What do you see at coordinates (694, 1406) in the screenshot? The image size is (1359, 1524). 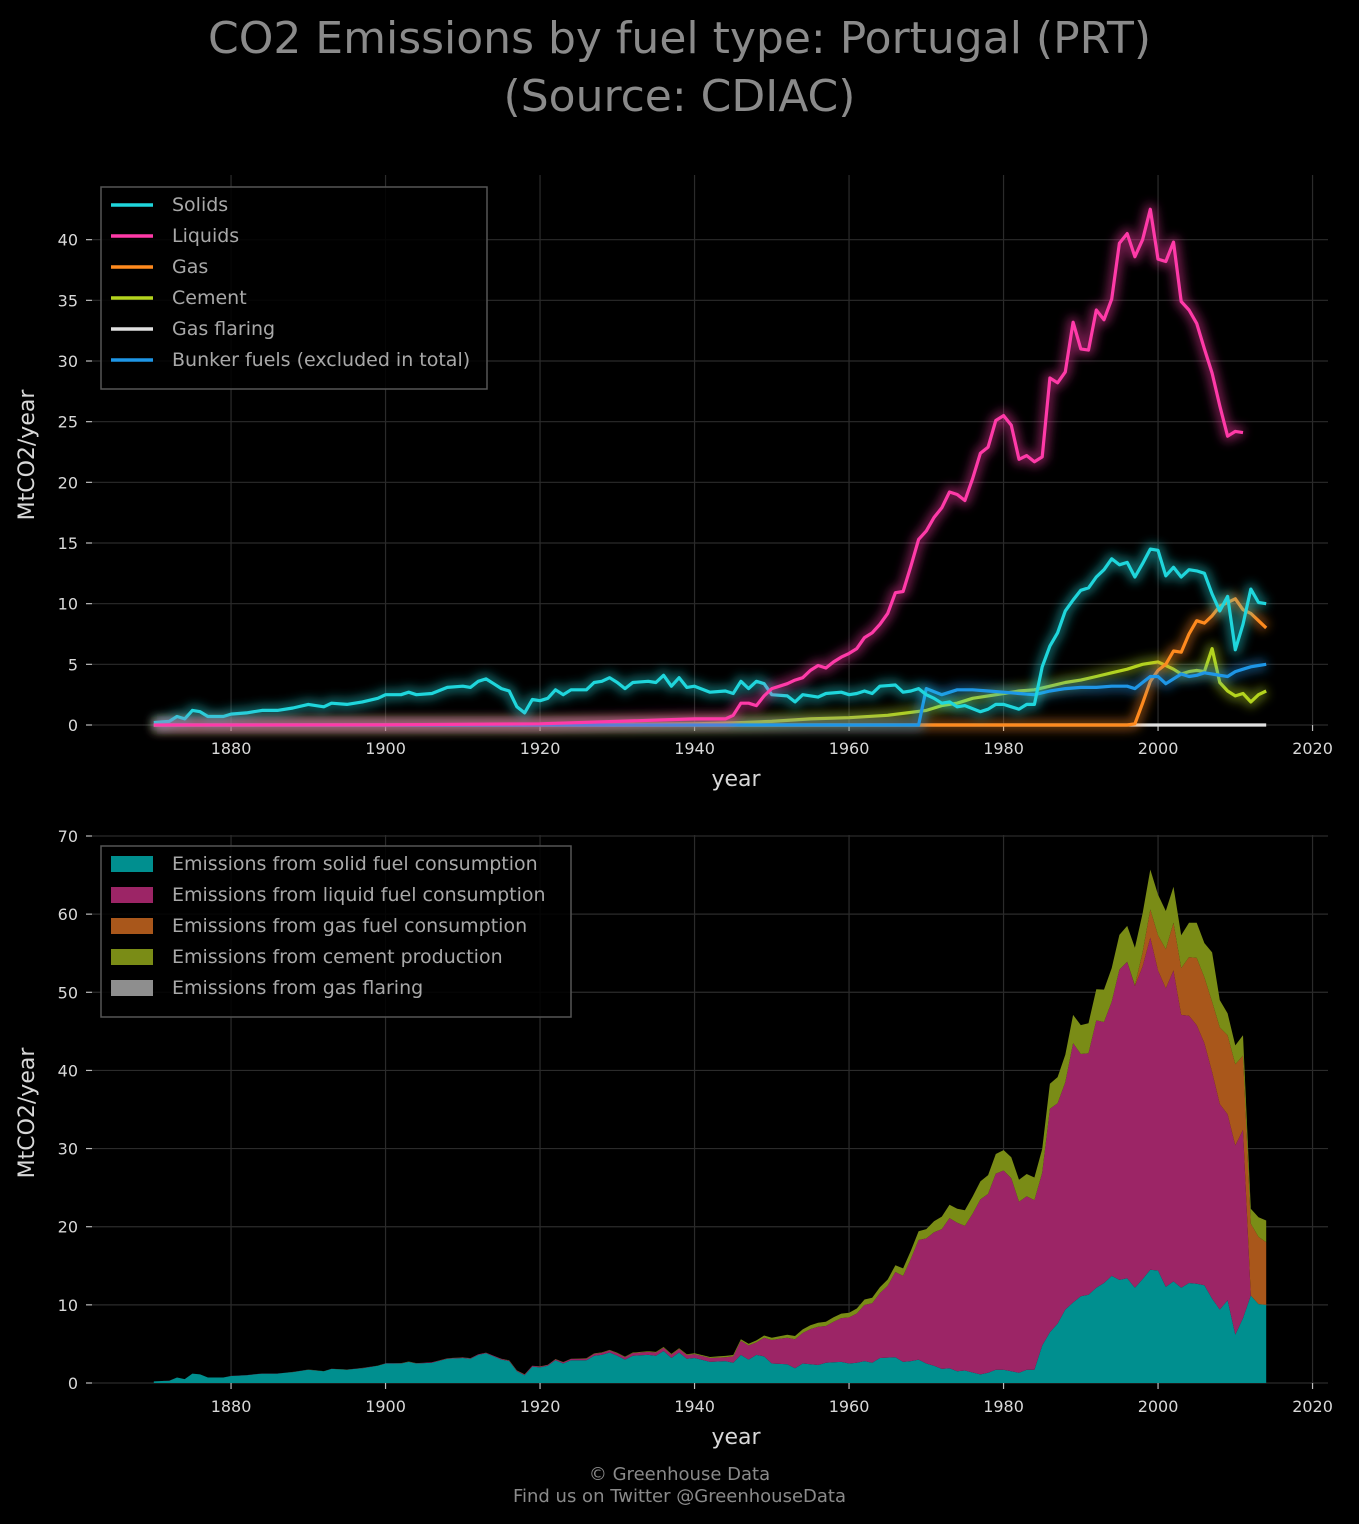 I see `bottom-xtick-label-1940: 1940` at bounding box center [694, 1406].